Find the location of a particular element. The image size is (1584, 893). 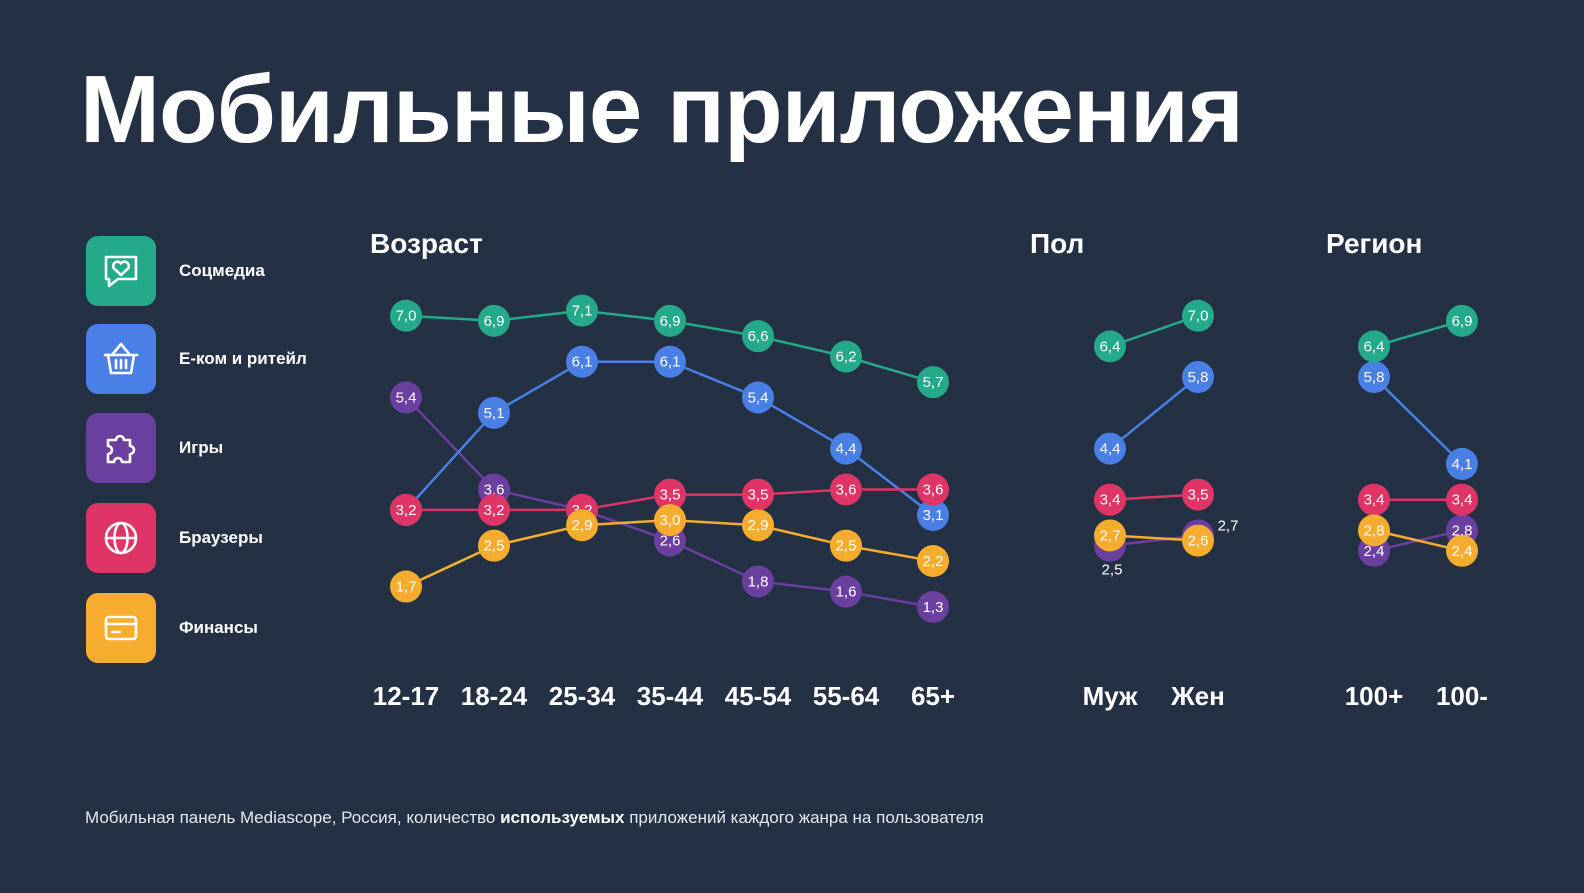

section-title-region: Регион is located at coordinates (1374, 243).